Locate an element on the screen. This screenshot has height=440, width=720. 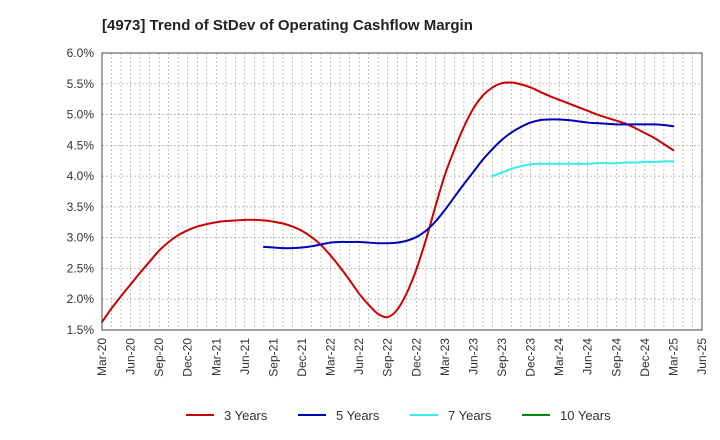
x-tick-label: Dec-21 is located at coordinates (302, 357).